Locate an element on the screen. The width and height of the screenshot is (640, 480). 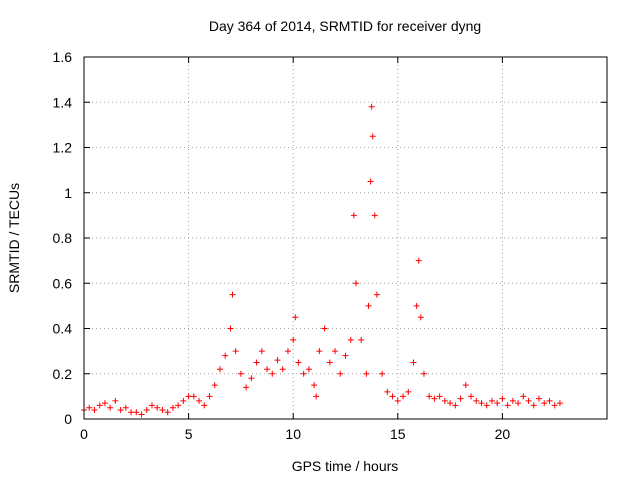
y-axis-label: SRMTID / TECUs is located at coordinates (14, 238).